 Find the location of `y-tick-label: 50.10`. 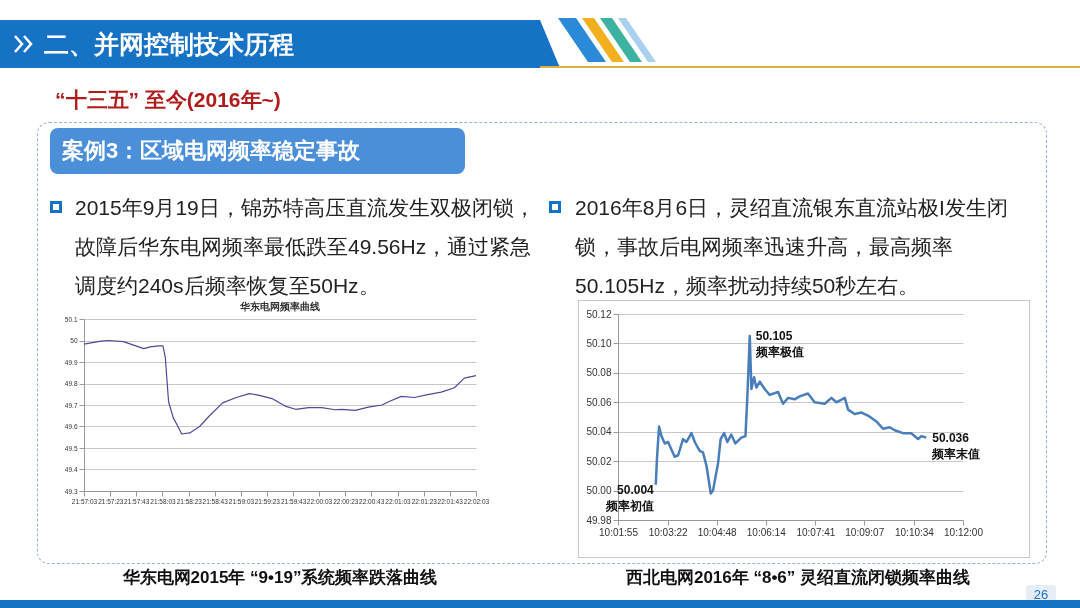

y-tick-label: 50.10 is located at coordinates (599, 343).